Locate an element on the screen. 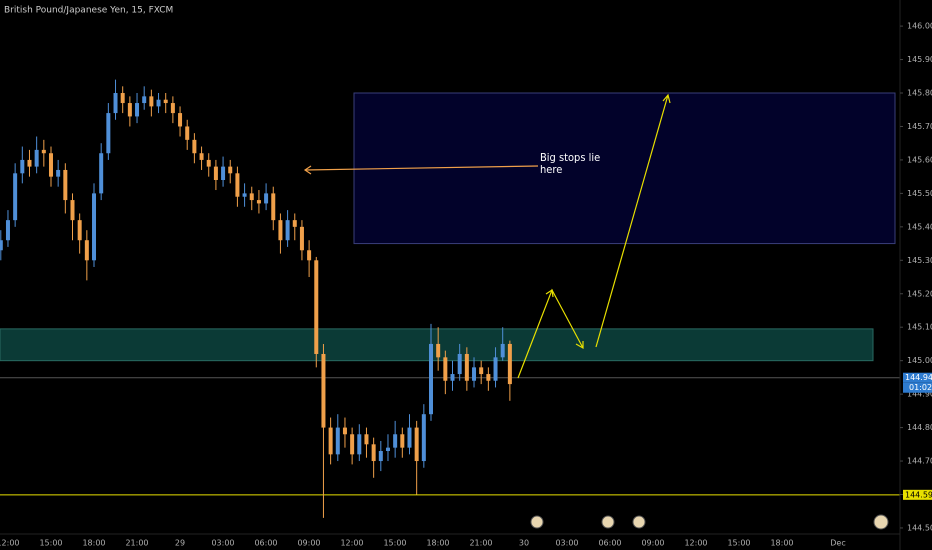 The height and width of the screenshot is (550, 932). y-tick-label: 145.500 is located at coordinates (919, 193).